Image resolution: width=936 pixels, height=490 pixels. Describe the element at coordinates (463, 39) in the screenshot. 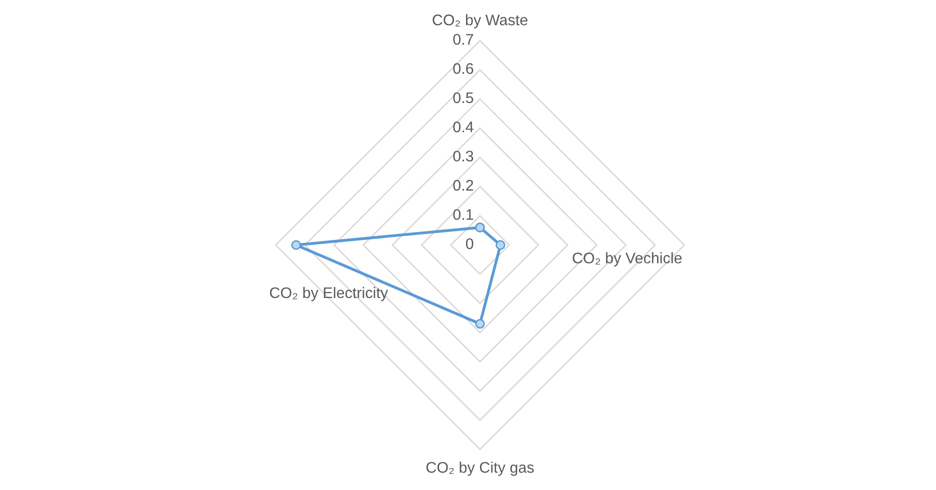

I see `y-tick-label: 0.7` at that location.